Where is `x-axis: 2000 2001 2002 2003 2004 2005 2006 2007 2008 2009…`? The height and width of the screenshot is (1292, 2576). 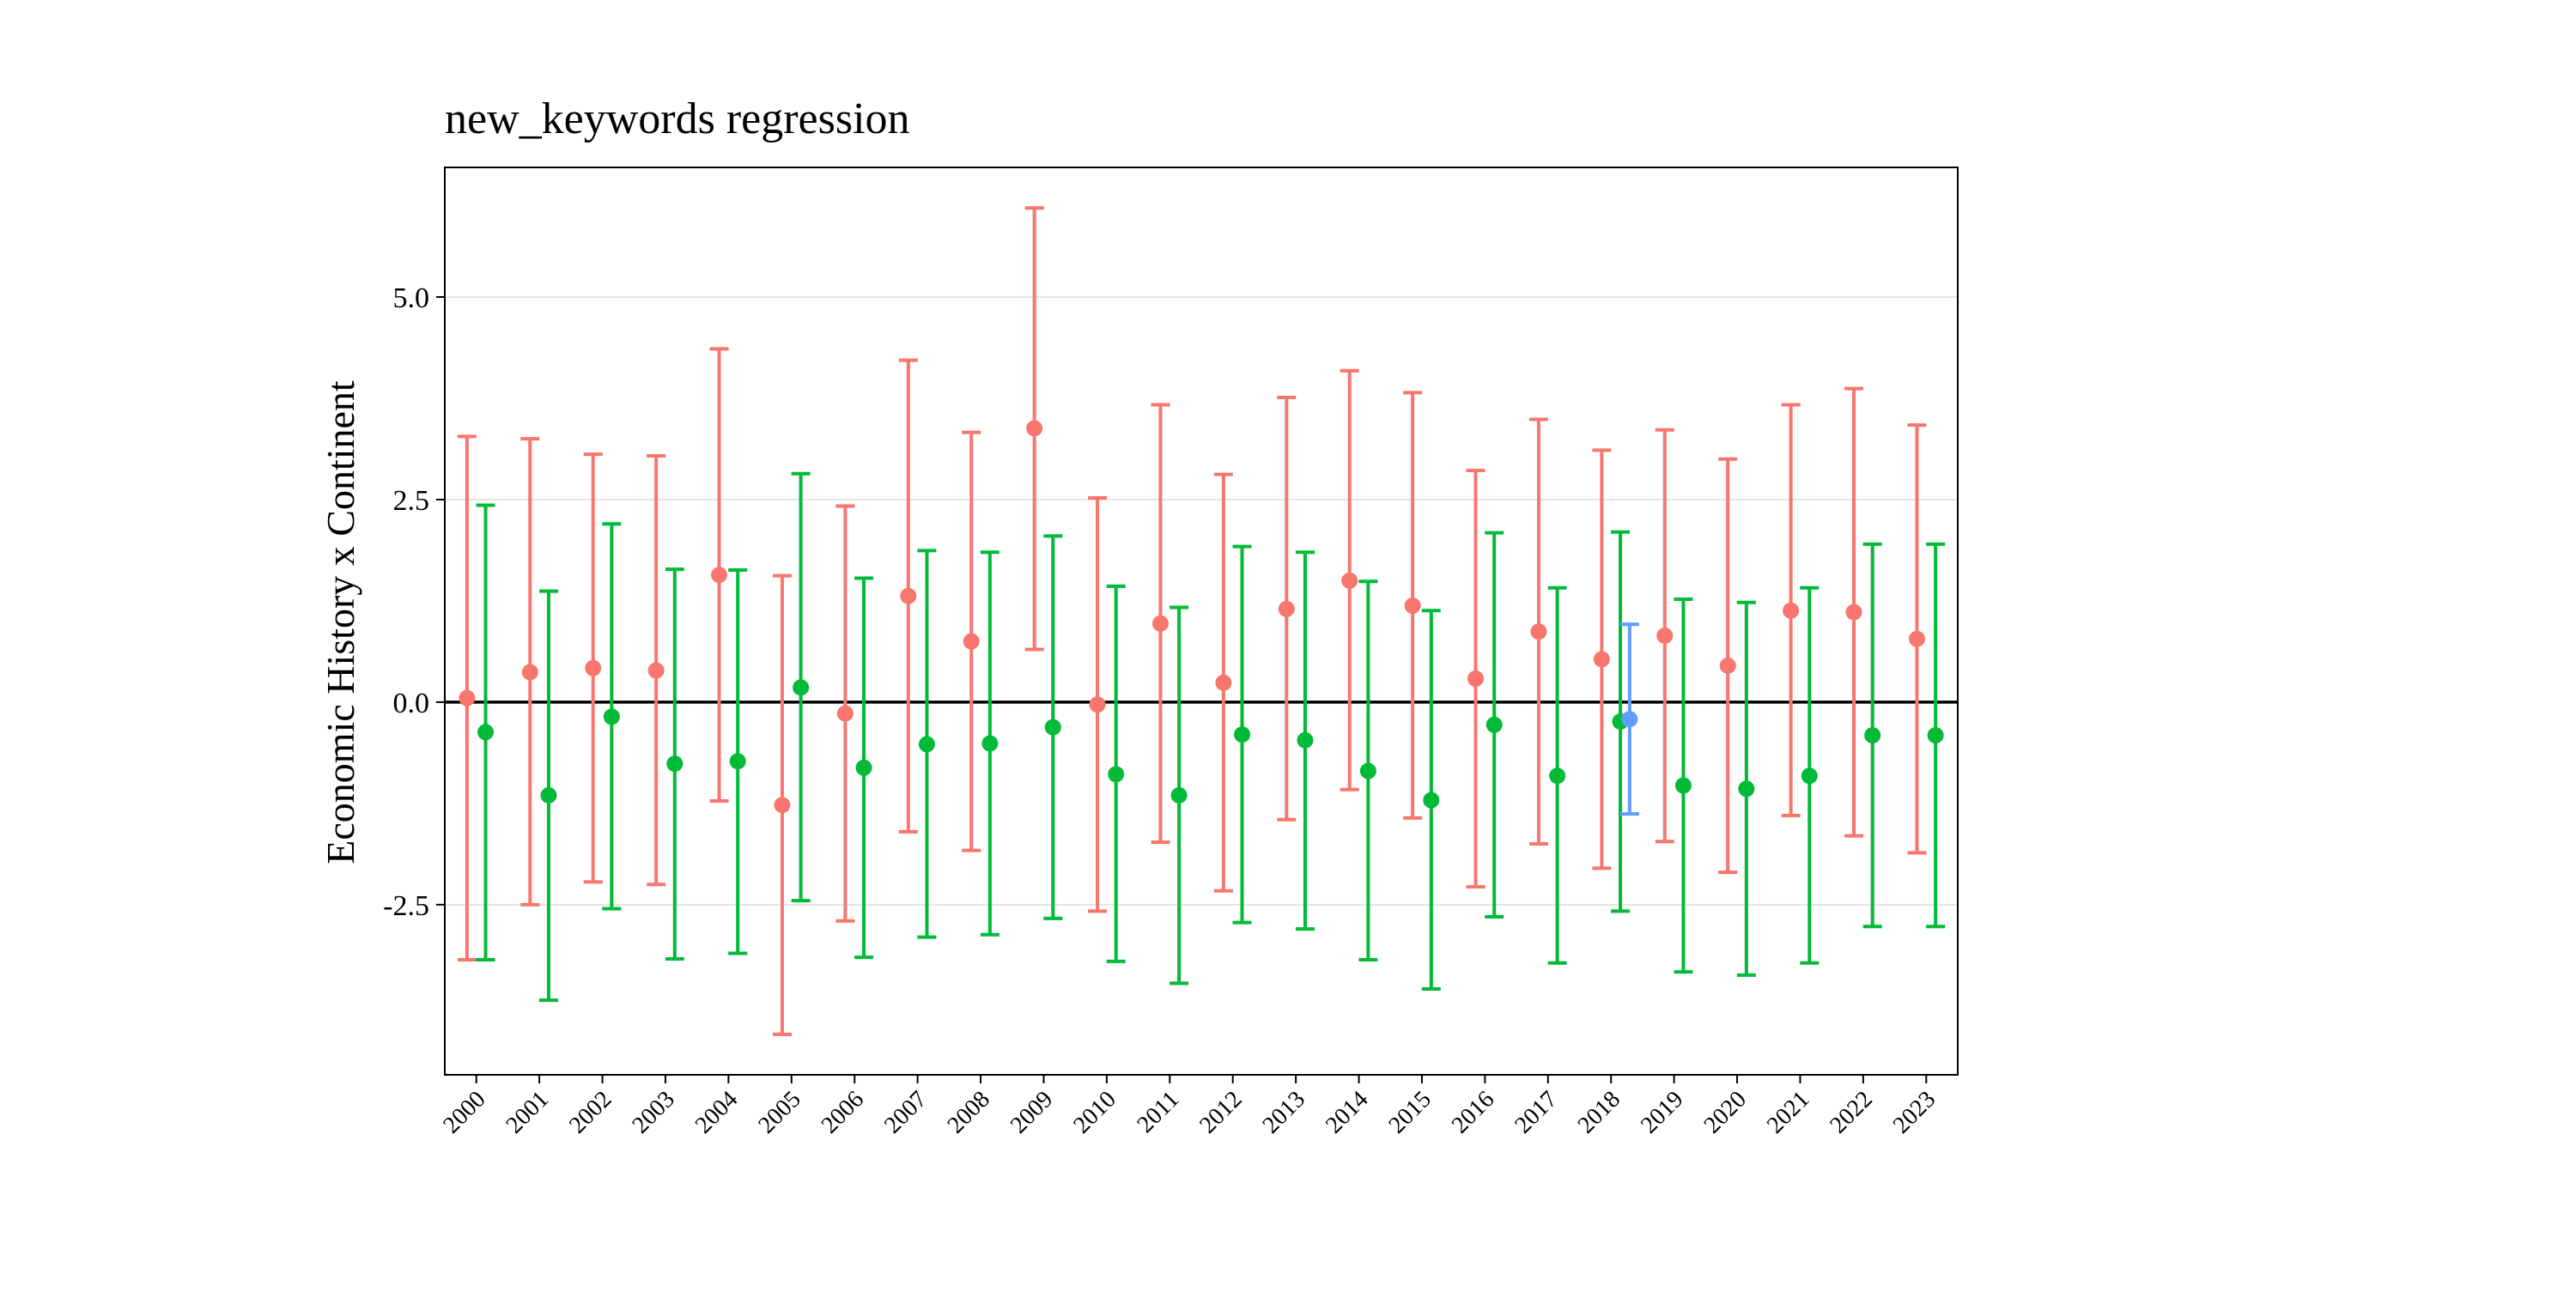 x-axis: 2000 2001 2002 2003 2004 2005 2006 2007 2008 2009… is located at coordinates (1189, 1107).